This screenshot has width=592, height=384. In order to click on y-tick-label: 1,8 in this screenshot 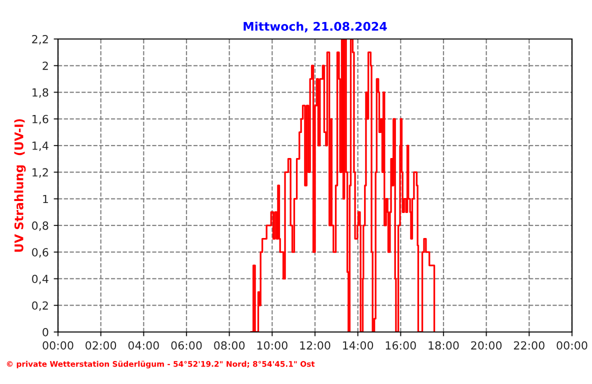, I will do `click(40, 93)`.